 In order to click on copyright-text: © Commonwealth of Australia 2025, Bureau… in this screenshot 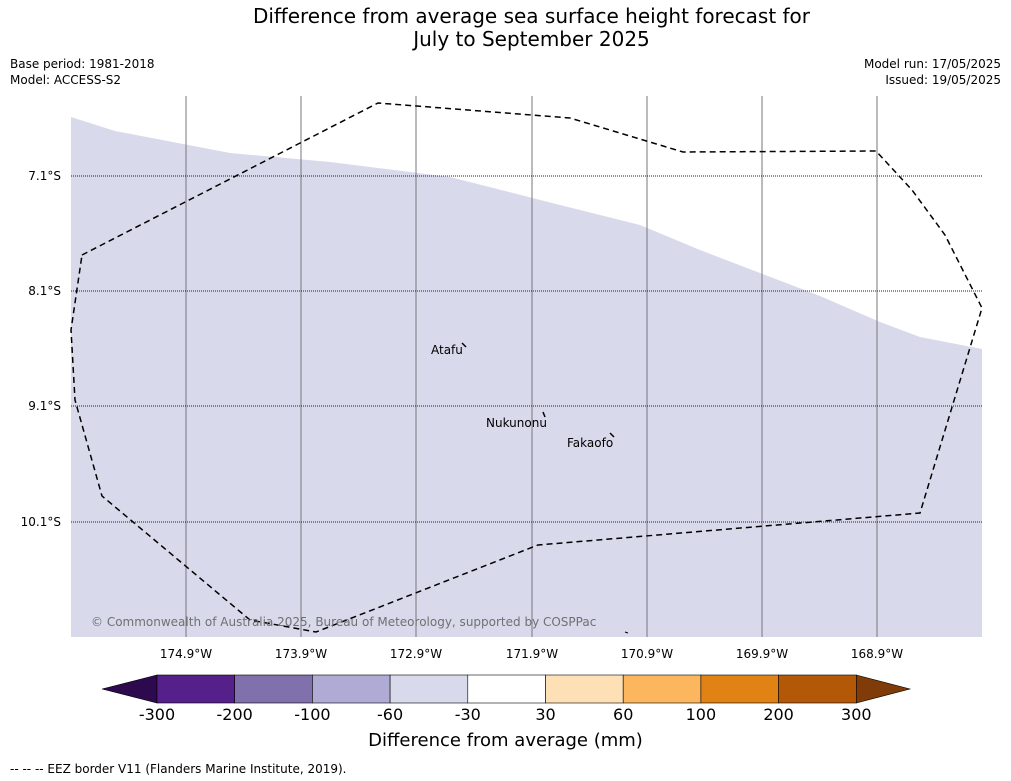, I will do `click(343, 622)`.